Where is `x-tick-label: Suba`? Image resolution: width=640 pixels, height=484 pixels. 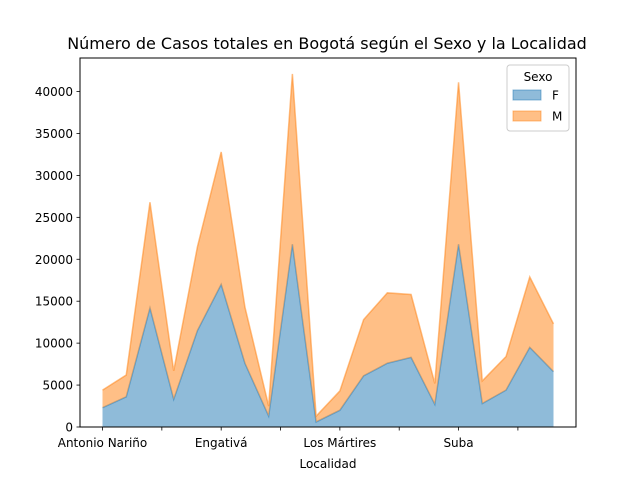 x-tick-label: Suba is located at coordinates (458, 443).